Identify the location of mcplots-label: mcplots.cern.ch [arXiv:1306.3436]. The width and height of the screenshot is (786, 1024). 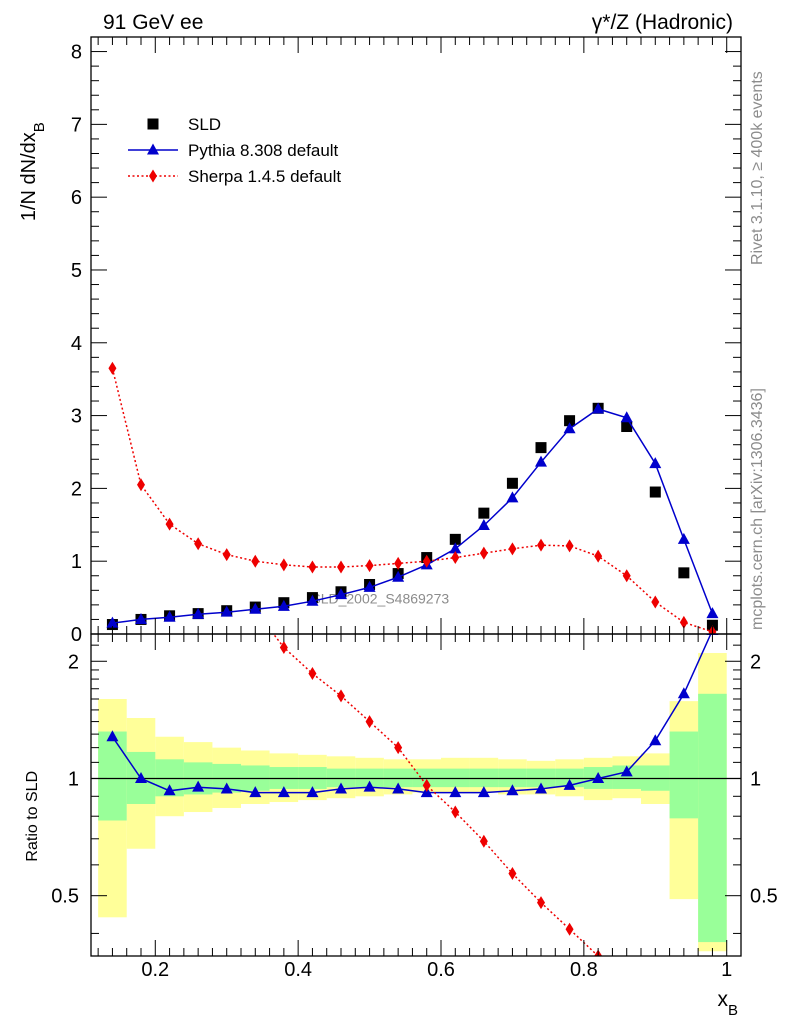
(757, 509).